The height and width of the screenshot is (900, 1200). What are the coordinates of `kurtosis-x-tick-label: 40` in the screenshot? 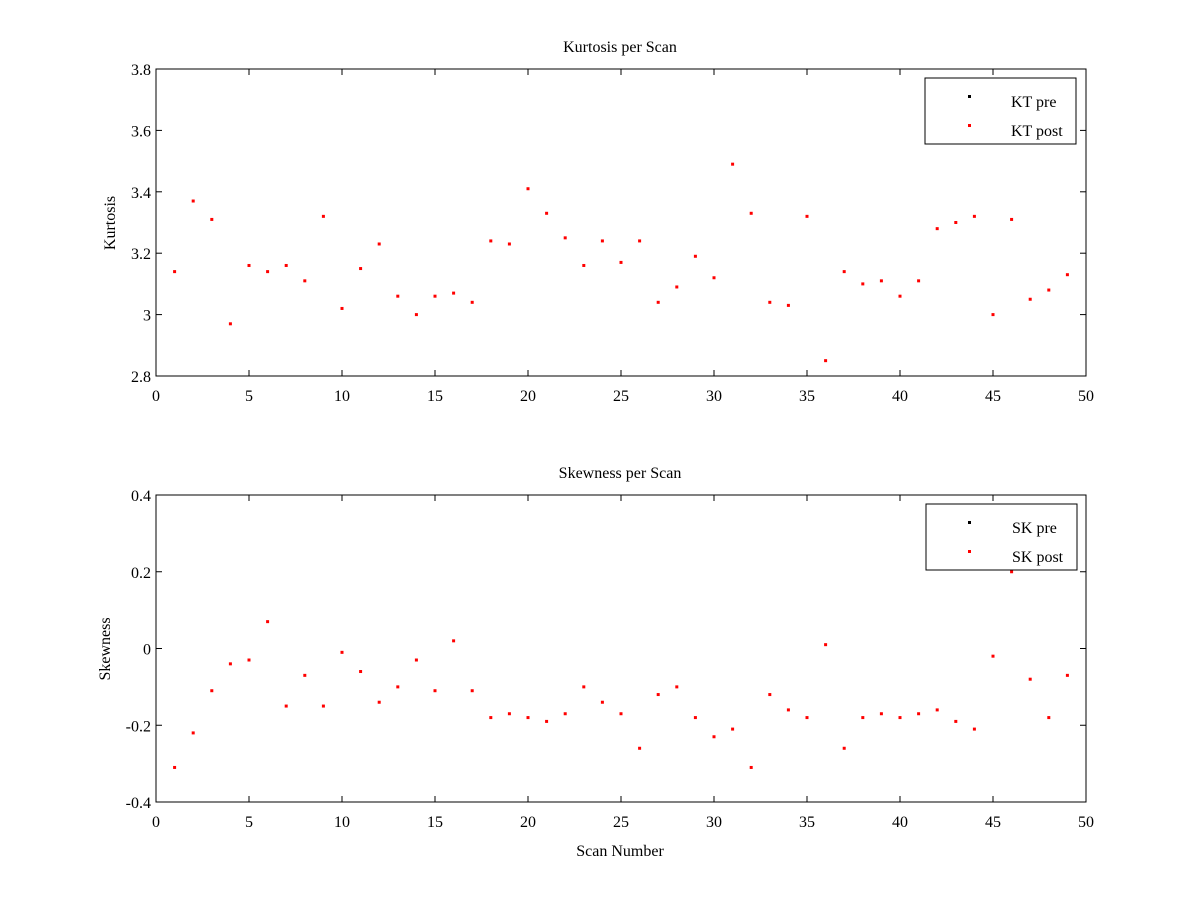 It's located at (900, 396).